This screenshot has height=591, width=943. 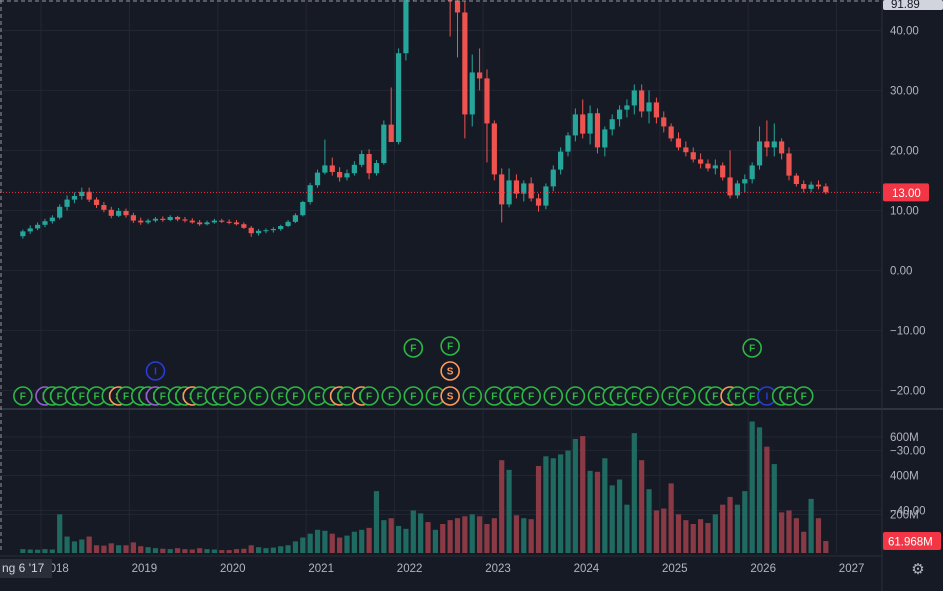 I want to click on year-tick-label: 2022, so click(x=410, y=569).